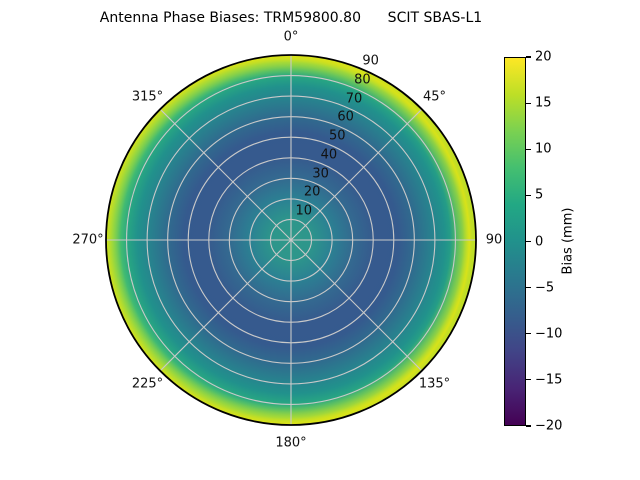 Image resolution: width=640 pixels, height=480 pixels. Describe the element at coordinates (543, 103) in the screenshot. I see `colorbar-tick-label: 15` at that location.